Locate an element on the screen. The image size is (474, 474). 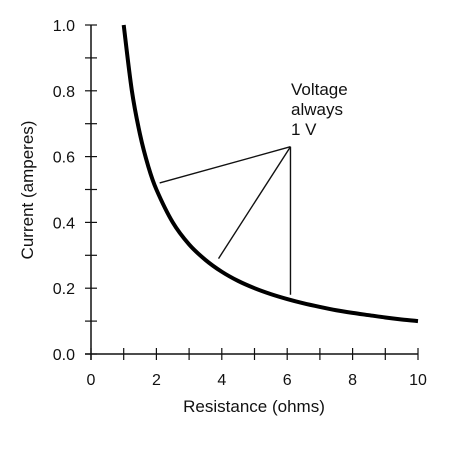
y-tick-label: 0.4 is located at coordinates (64, 223).